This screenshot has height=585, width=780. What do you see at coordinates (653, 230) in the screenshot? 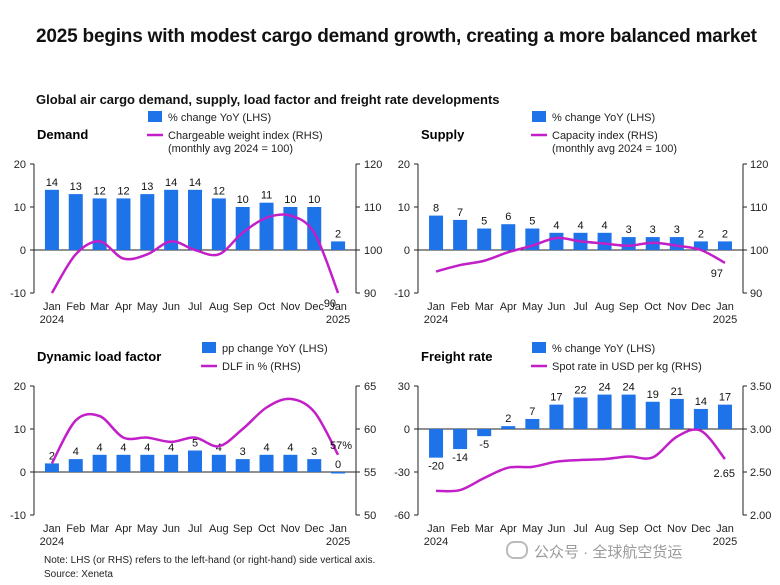
I see `chart2-bar-label: 3` at bounding box center [653, 230].